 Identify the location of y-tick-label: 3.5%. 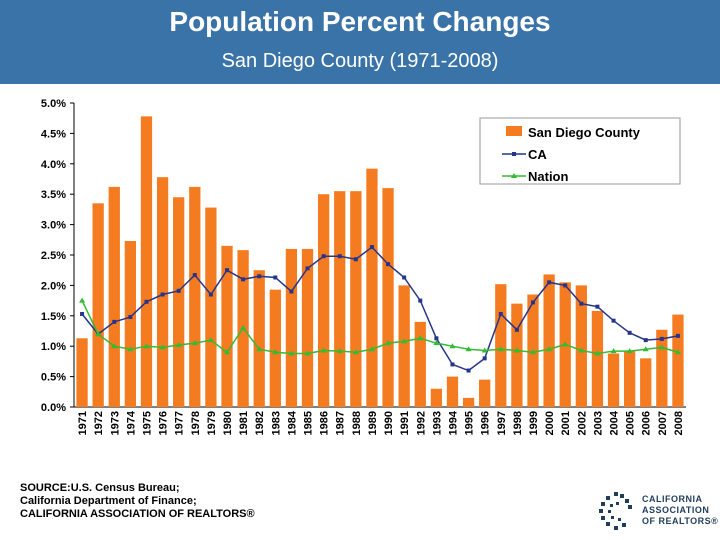
(53, 195).